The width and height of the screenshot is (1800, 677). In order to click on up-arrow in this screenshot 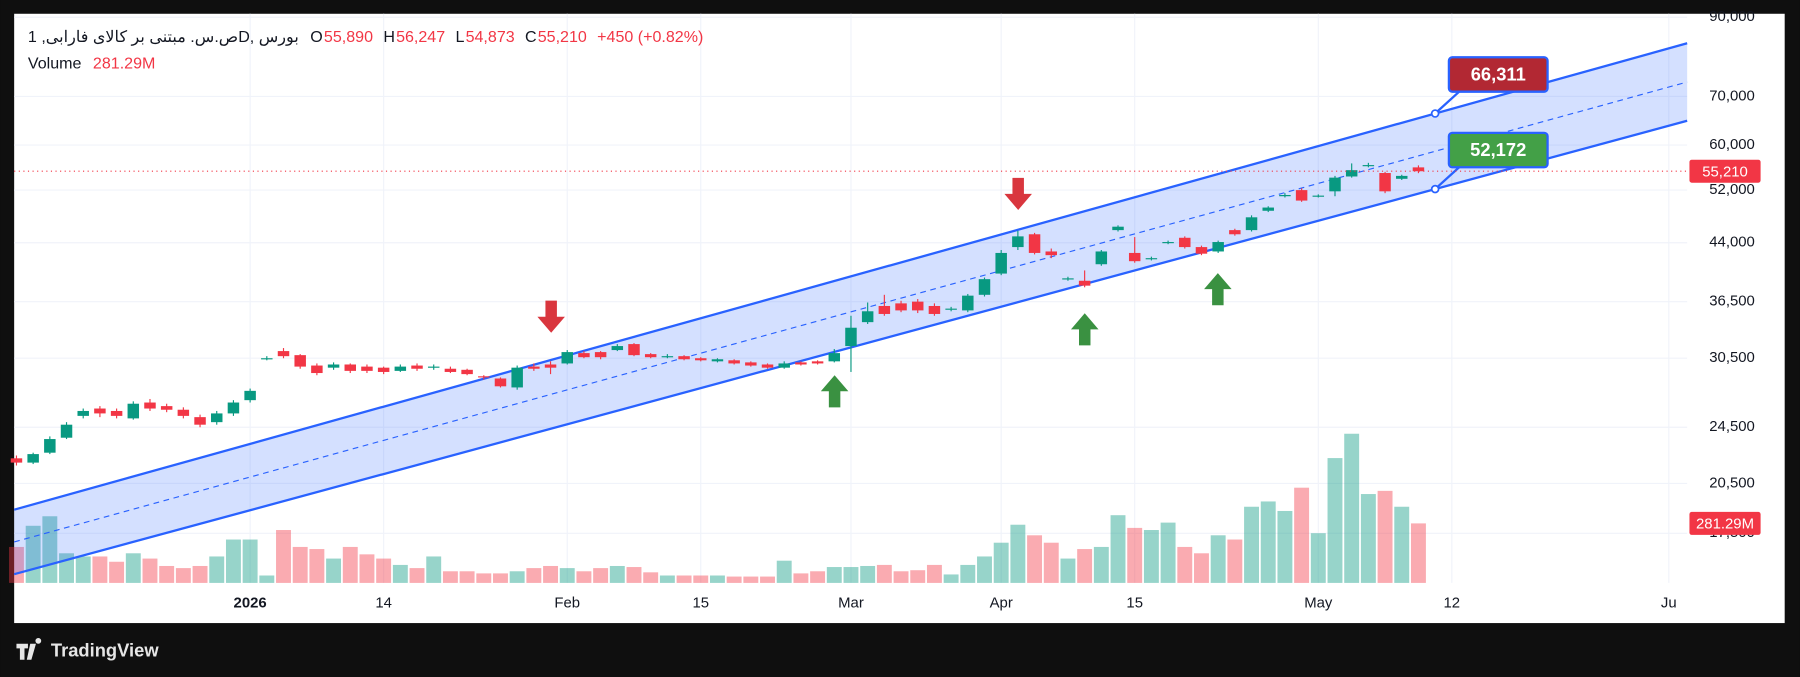, I will do `click(1084, 329)`.